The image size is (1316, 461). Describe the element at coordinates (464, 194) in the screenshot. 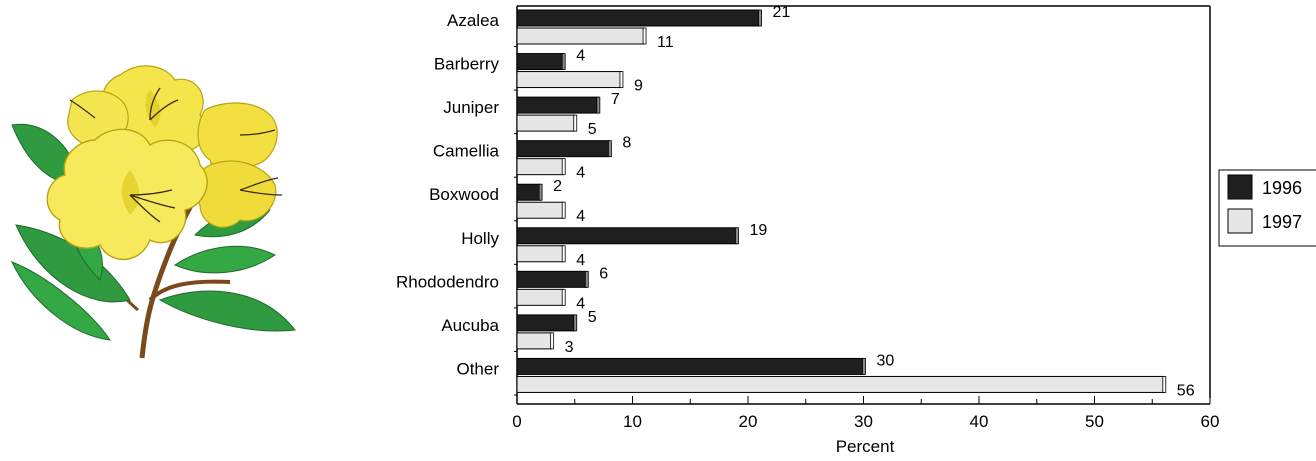

I see `category-label: Boxwood` at that location.